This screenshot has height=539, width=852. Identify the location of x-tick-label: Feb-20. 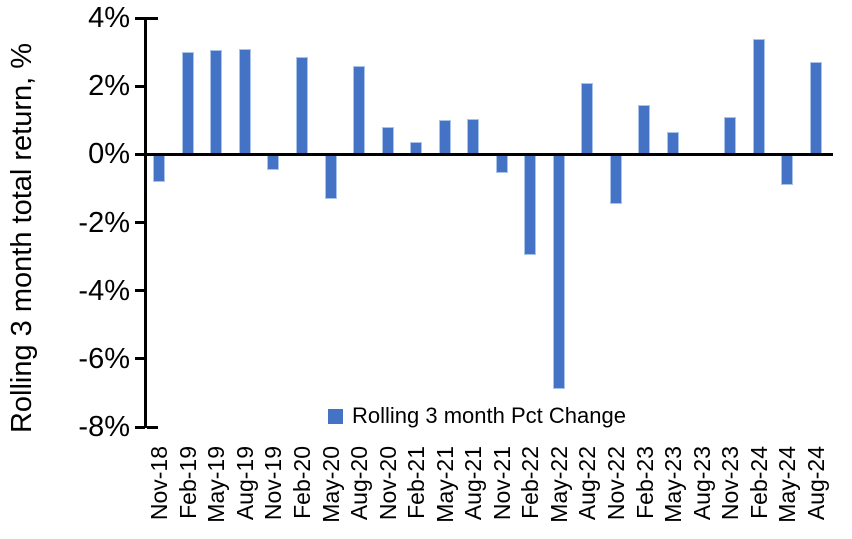
(302, 482).